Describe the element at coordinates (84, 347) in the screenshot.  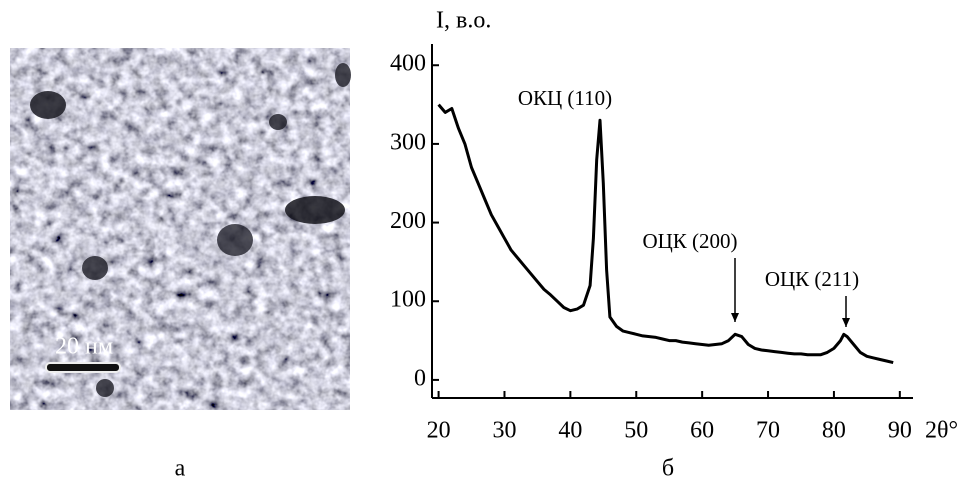
I see `scale-bar-label: 20 нм` at that location.